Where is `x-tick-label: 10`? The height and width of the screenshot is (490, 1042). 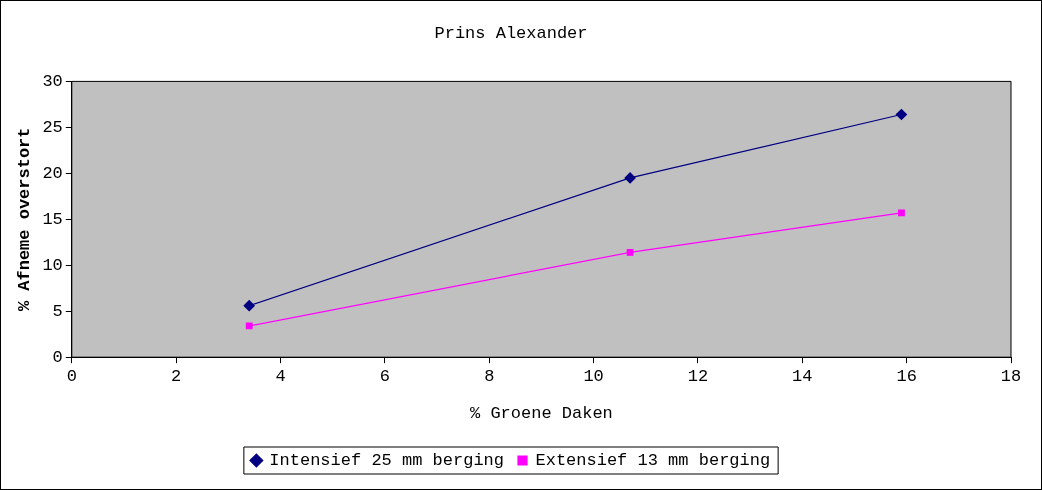
x-tick-label: 10 is located at coordinates (593, 376).